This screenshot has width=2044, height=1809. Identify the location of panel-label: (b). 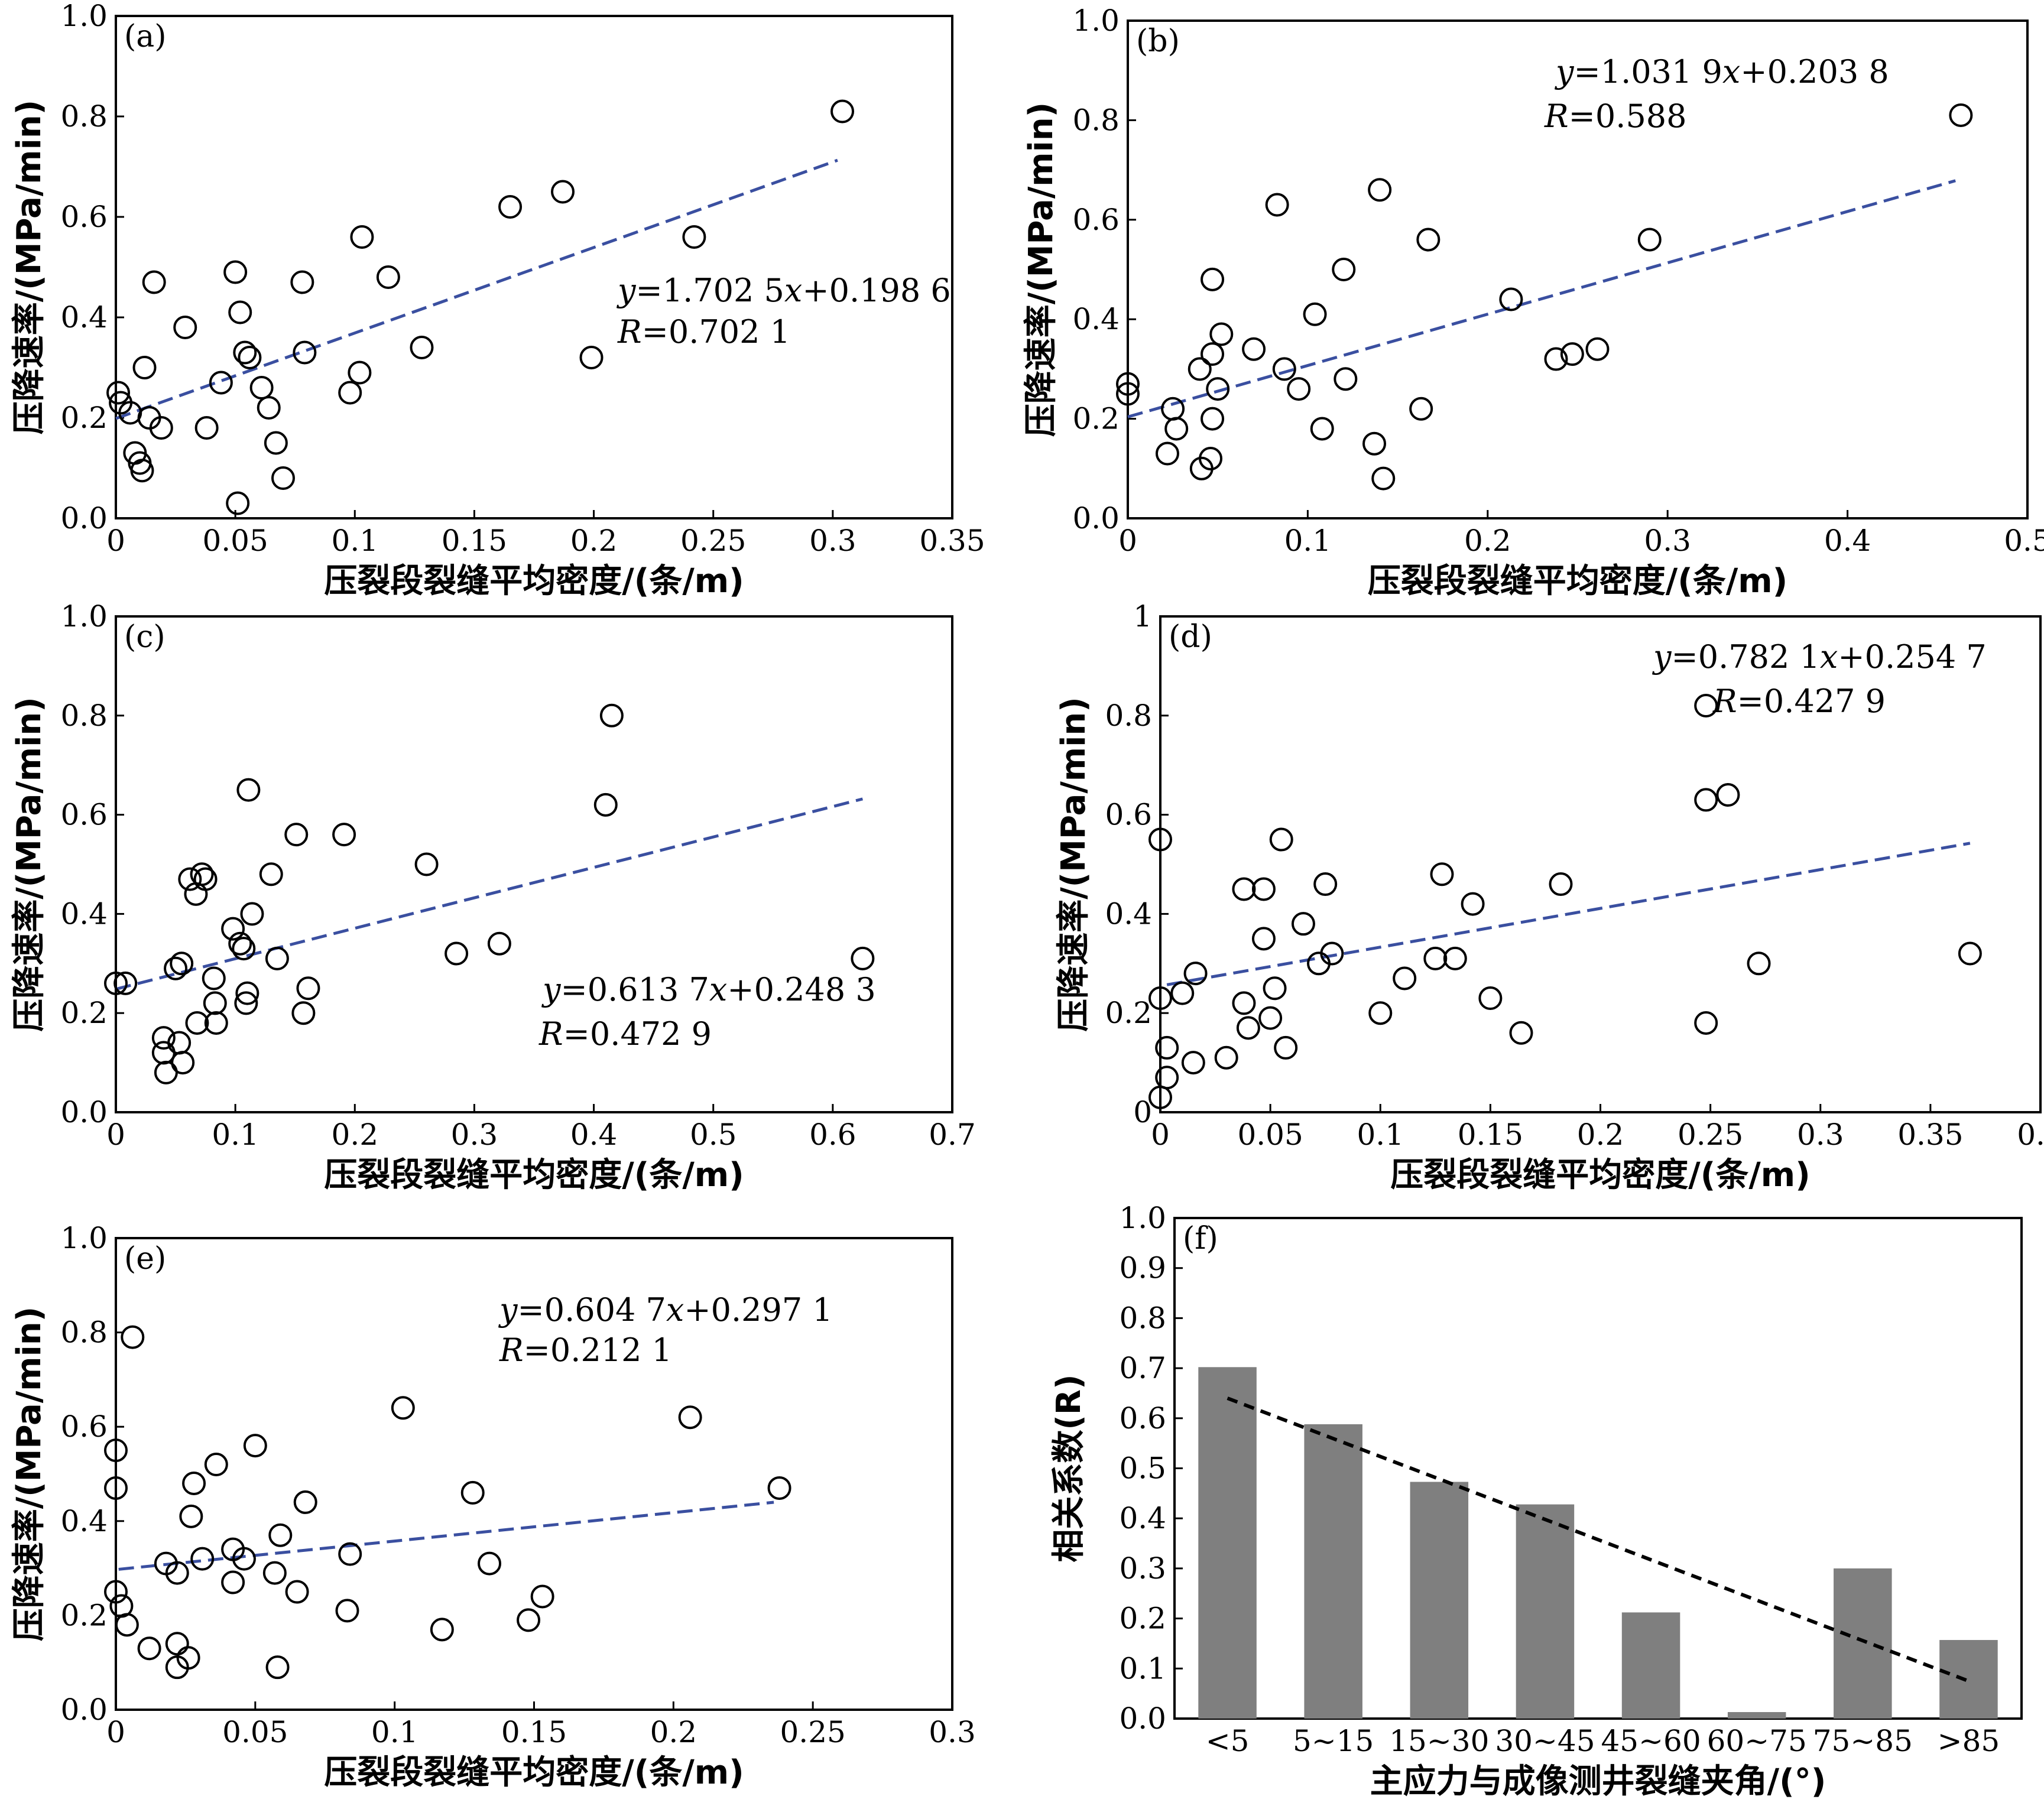
(1158, 41).